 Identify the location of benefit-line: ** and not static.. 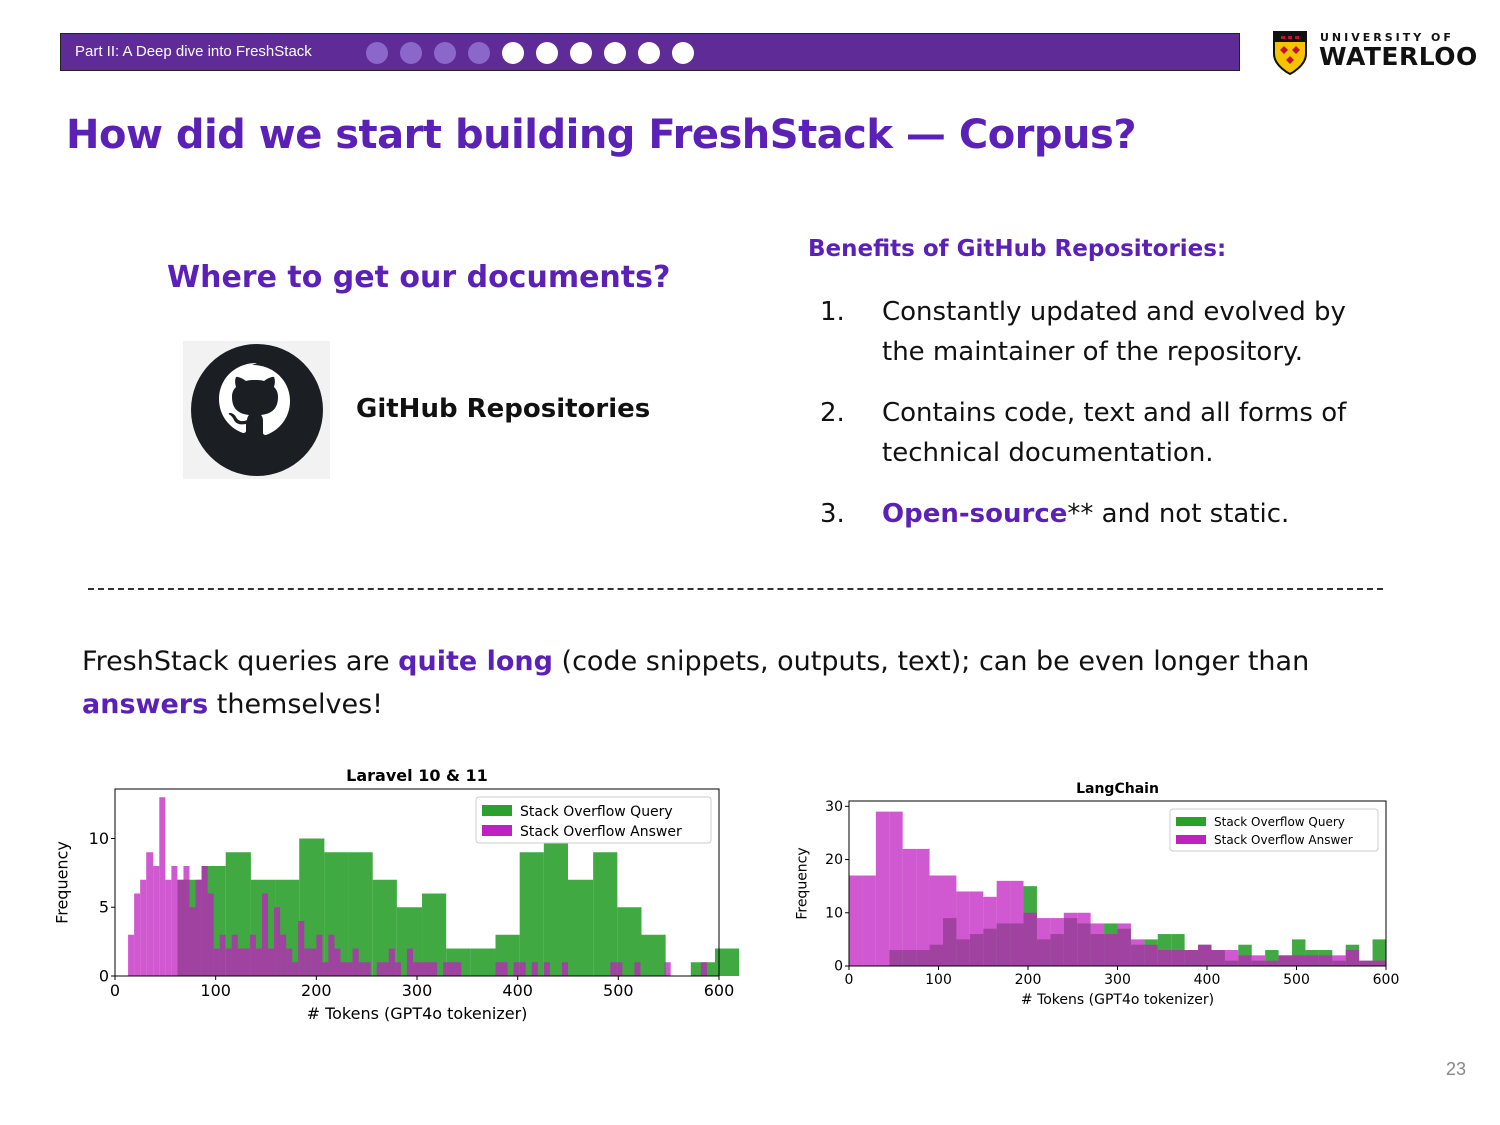
(1178, 514).